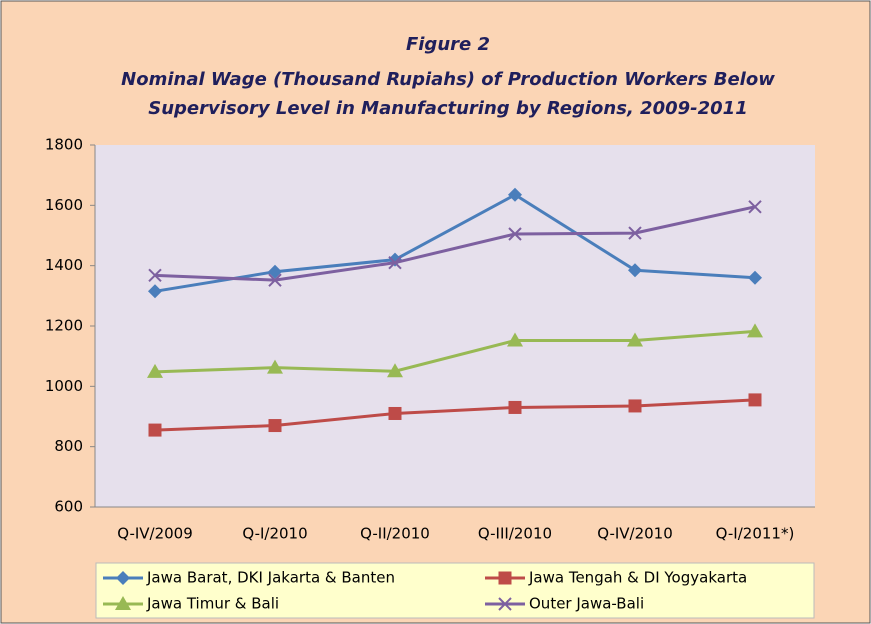  What do you see at coordinates (635, 534) in the screenshot?
I see `x-tick-label: Q-IV/2010` at bounding box center [635, 534].